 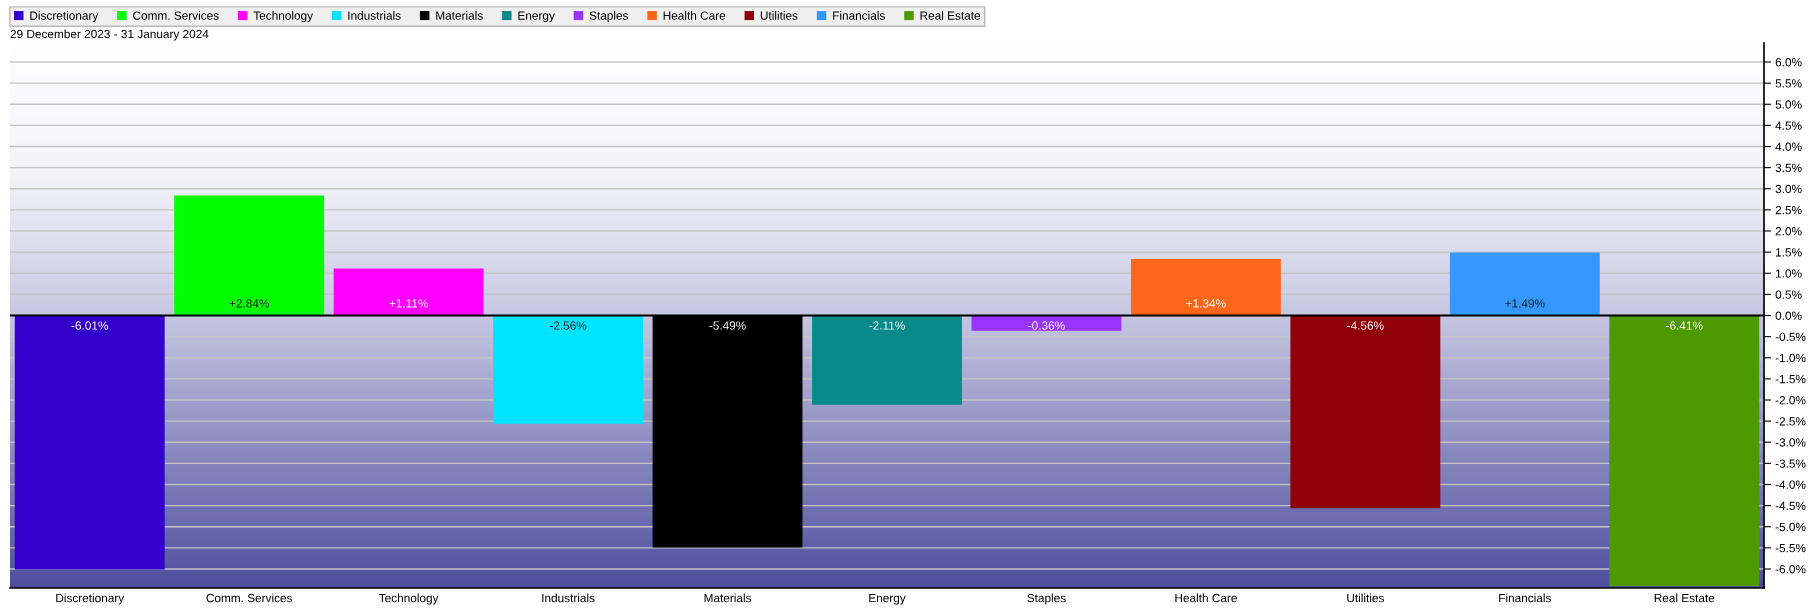 What do you see at coordinates (1684, 598) in the screenshot?
I see `x-tick-label: Real Estate` at bounding box center [1684, 598].